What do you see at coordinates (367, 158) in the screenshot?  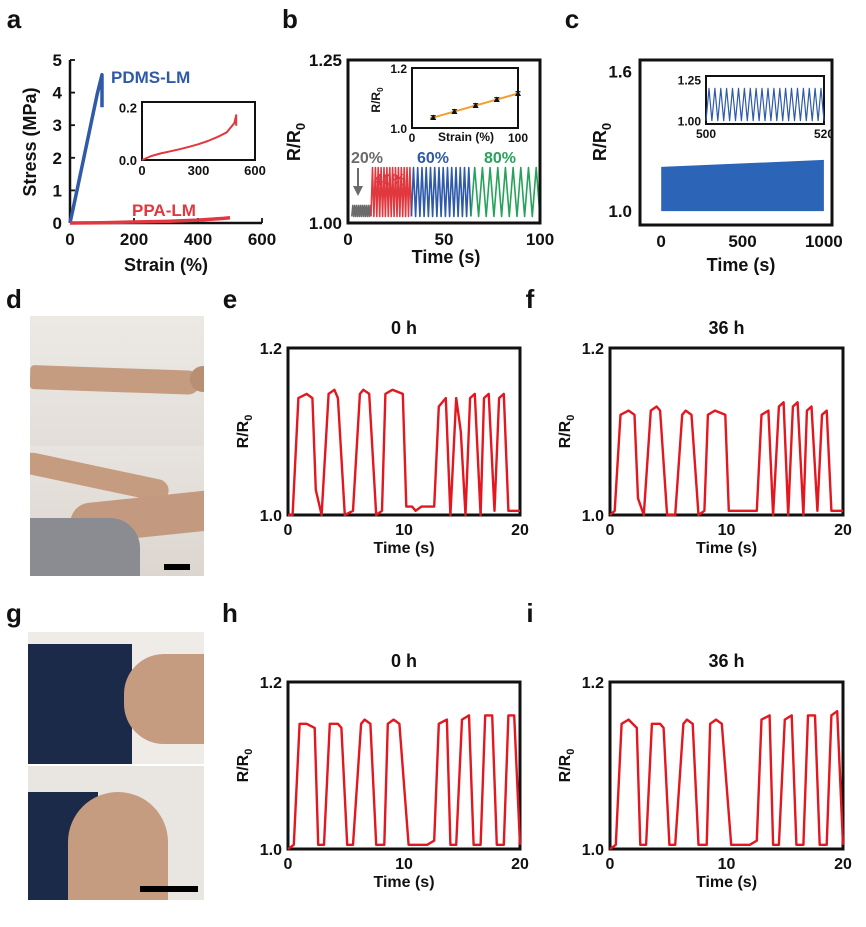 I see `strain-label-0: 20%` at bounding box center [367, 158].